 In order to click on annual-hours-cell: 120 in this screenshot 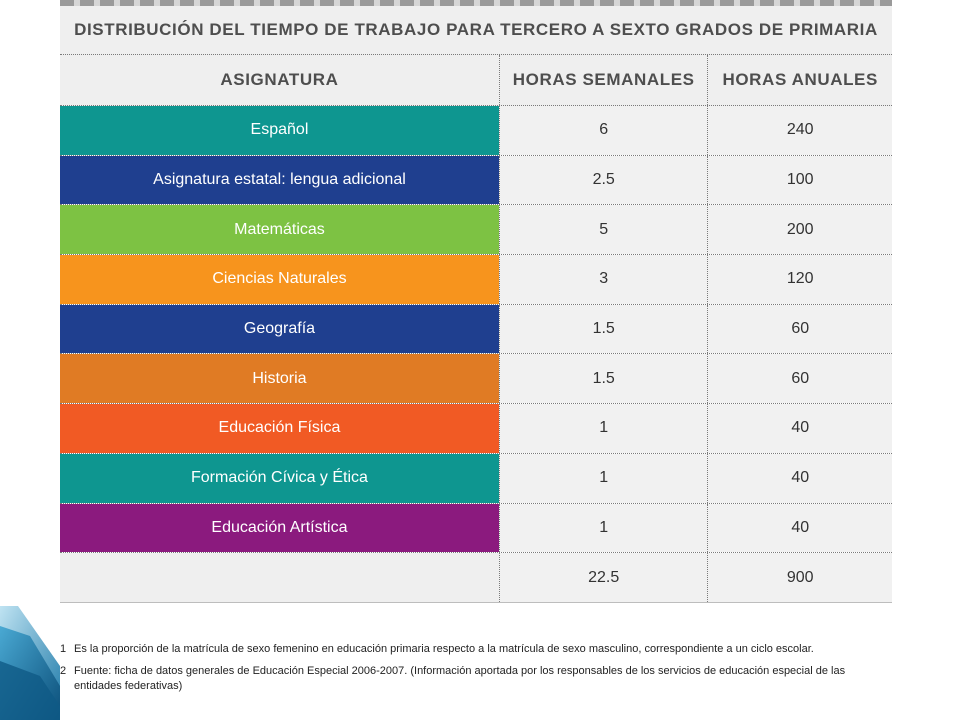, I will do `click(799, 279)`.